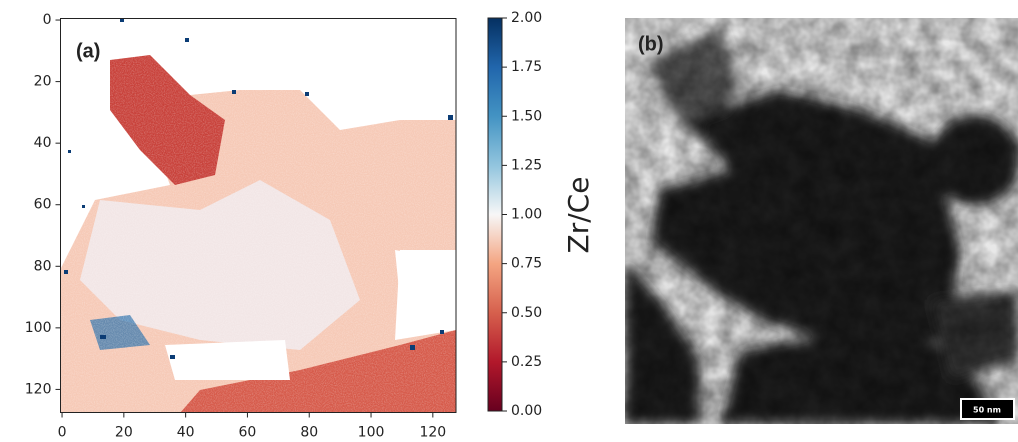 Image resolution: width=1018 pixels, height=442 pixels. I want to click on y-tick-label: 0, so click(47, 20).